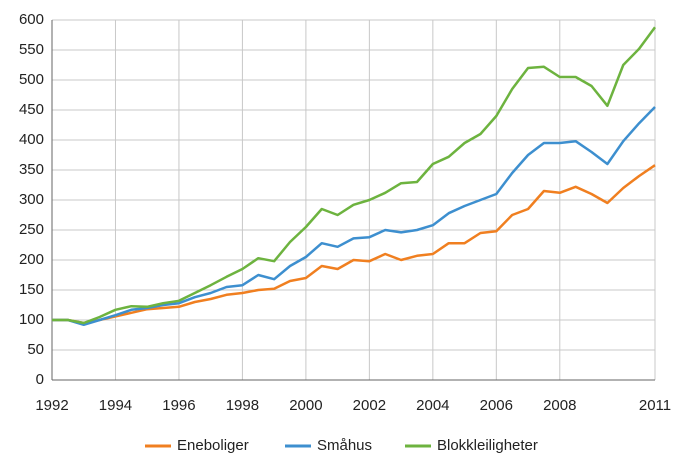 This screenshot has height=467, width=673. What do you see at coordinates (31, 79) in the screenshot?
I see `y-tick-label: 500` at bounding box center [31, 79].